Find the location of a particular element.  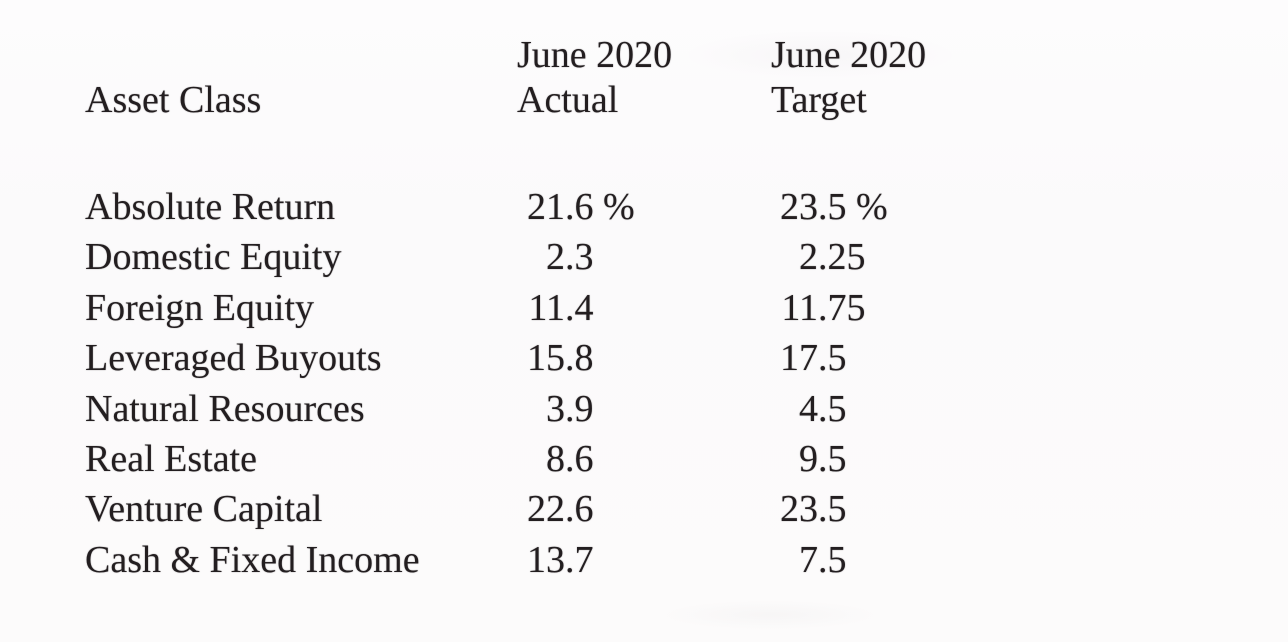

table-row: Absolute Return 21.6 % 23.5 % is located at coordinates (644, 207).